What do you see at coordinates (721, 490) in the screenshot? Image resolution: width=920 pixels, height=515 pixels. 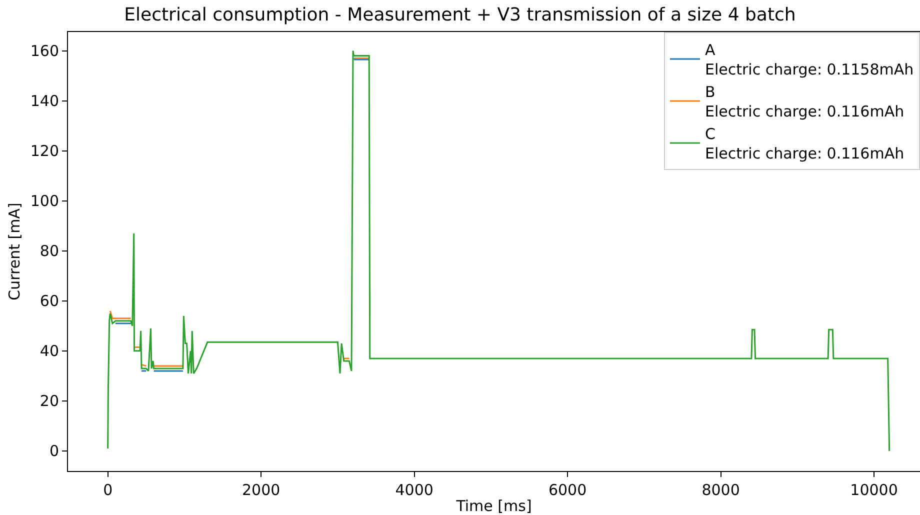 I see `x-tick-label: 8000` at bounding box center [721, 490].